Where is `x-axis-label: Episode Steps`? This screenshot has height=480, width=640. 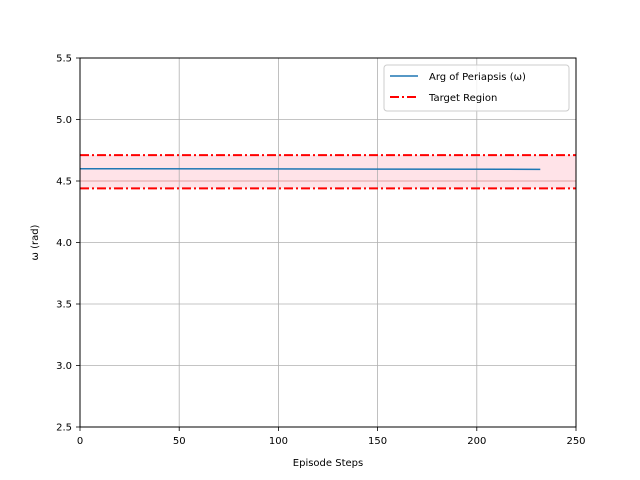
x-axis-label: Episode Steps is located at coordinates (328, 463).